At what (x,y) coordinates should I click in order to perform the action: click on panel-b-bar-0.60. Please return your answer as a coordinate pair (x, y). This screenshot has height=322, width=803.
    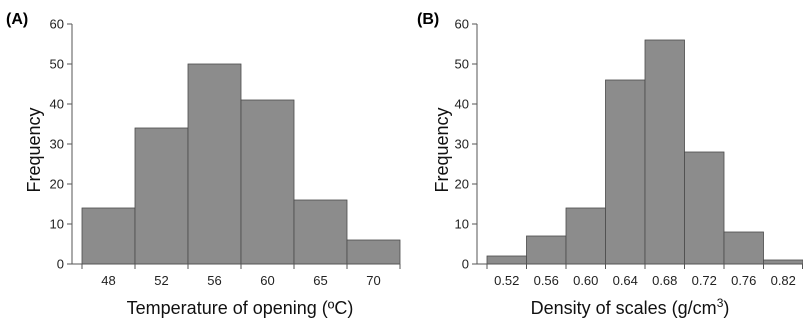
    Looking at the image, I should click on (585, 236).